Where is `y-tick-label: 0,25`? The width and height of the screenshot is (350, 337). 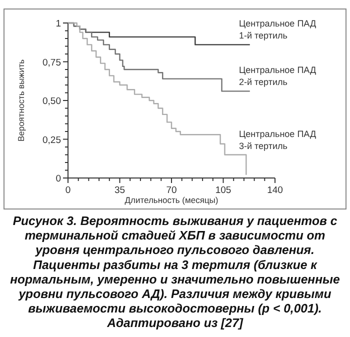 y-tick-label: 0,25 is located at coordinates (51, 140).